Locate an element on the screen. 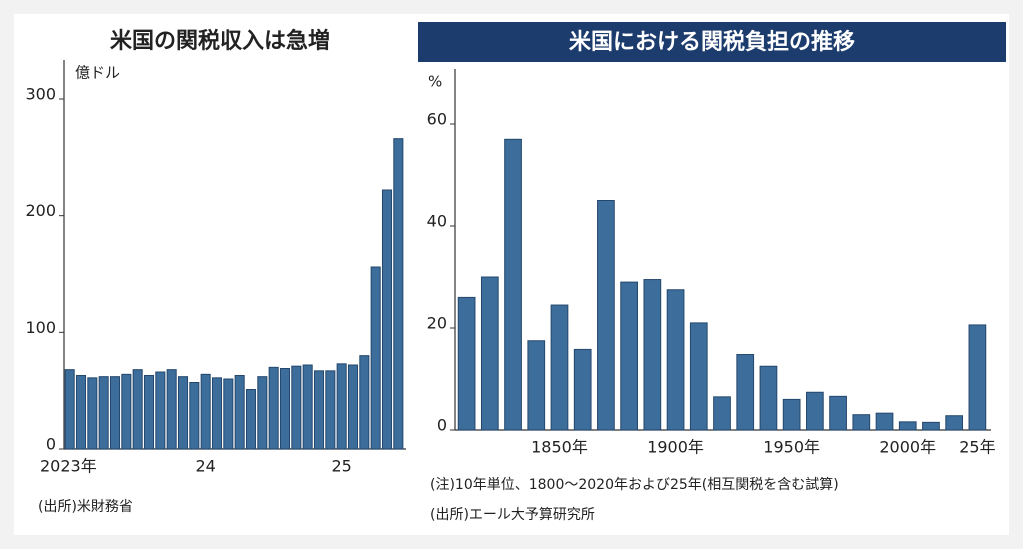 The height and width of the screenshot is (549, 1023). chart-title: 米国における関税負担の推移 is located at coordinates (712, 42).